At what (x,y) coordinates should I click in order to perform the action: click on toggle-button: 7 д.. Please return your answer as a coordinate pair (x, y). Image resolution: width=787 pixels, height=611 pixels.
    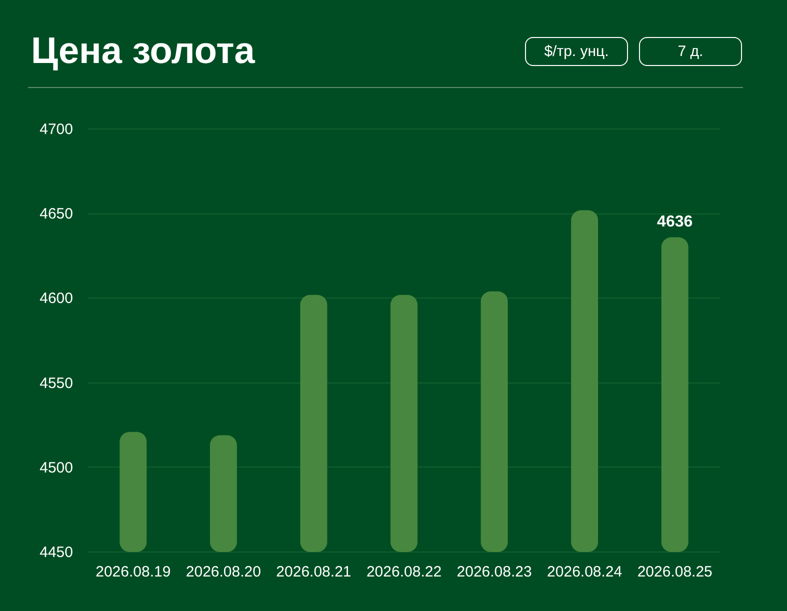
    Looking at the image, I should click on (690, 51).